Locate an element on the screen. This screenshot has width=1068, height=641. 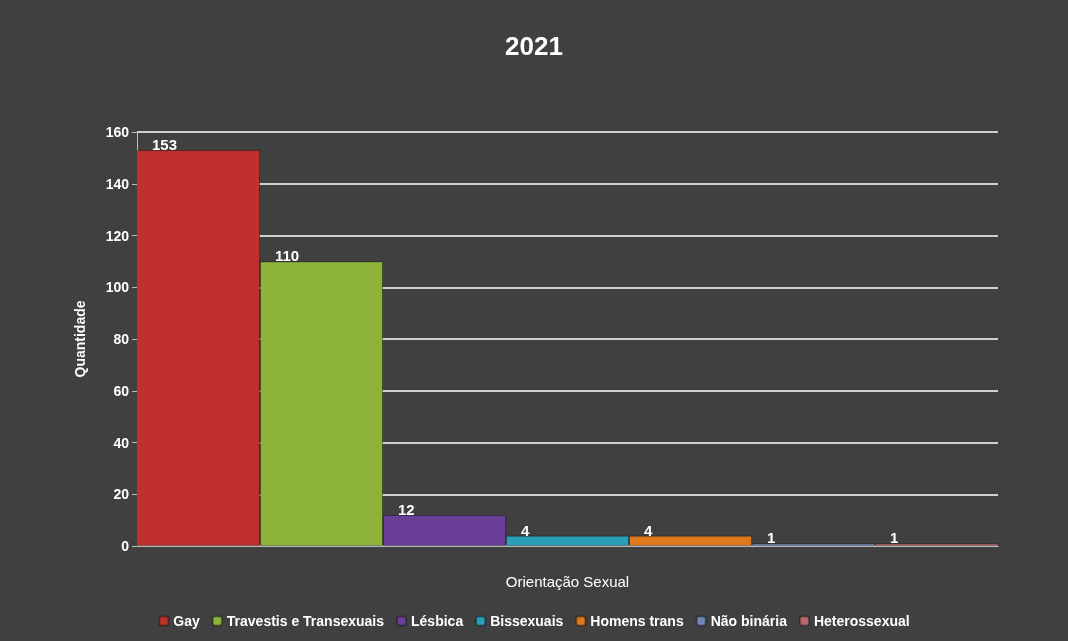
y-tick-label: 0 is located at coordinates (125, 546).